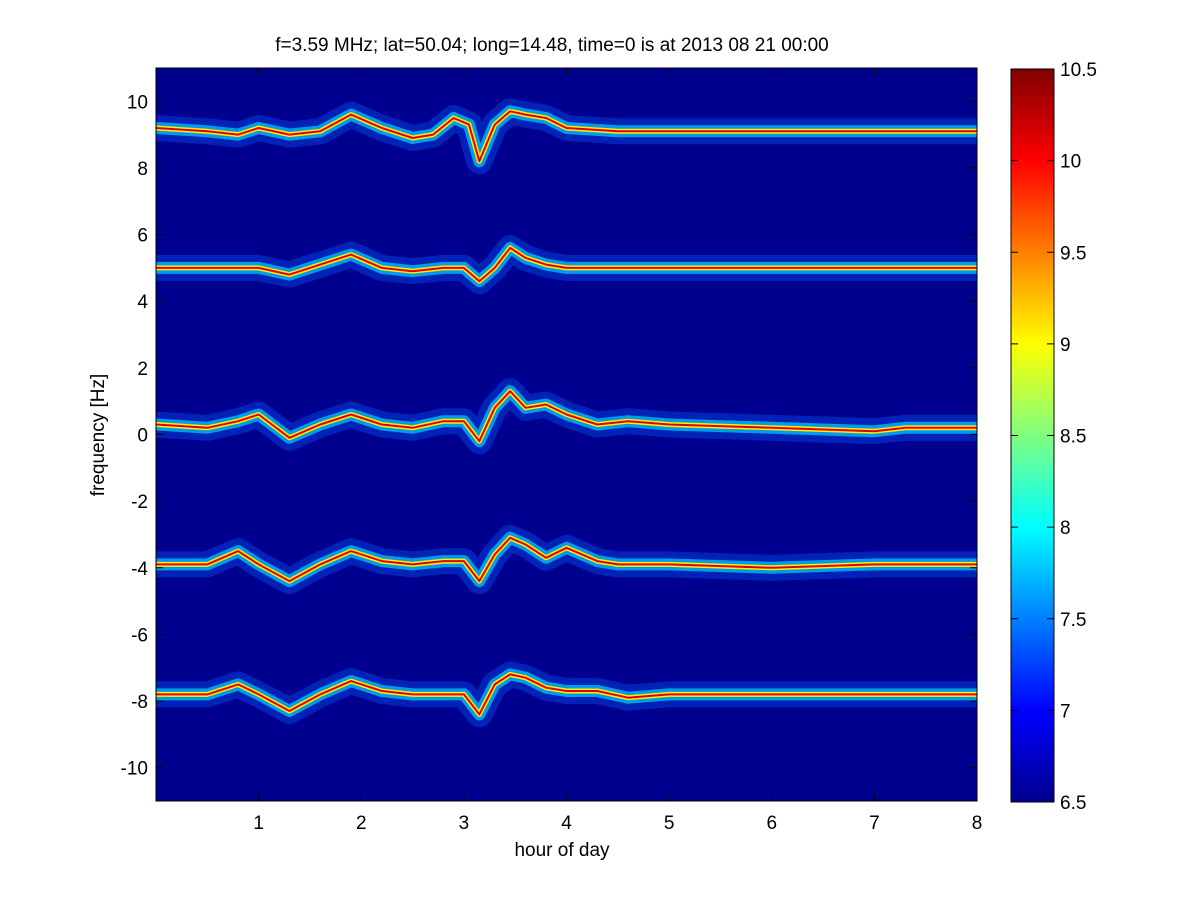  I want to click on x-tick-label: 8, so click(977, 823).